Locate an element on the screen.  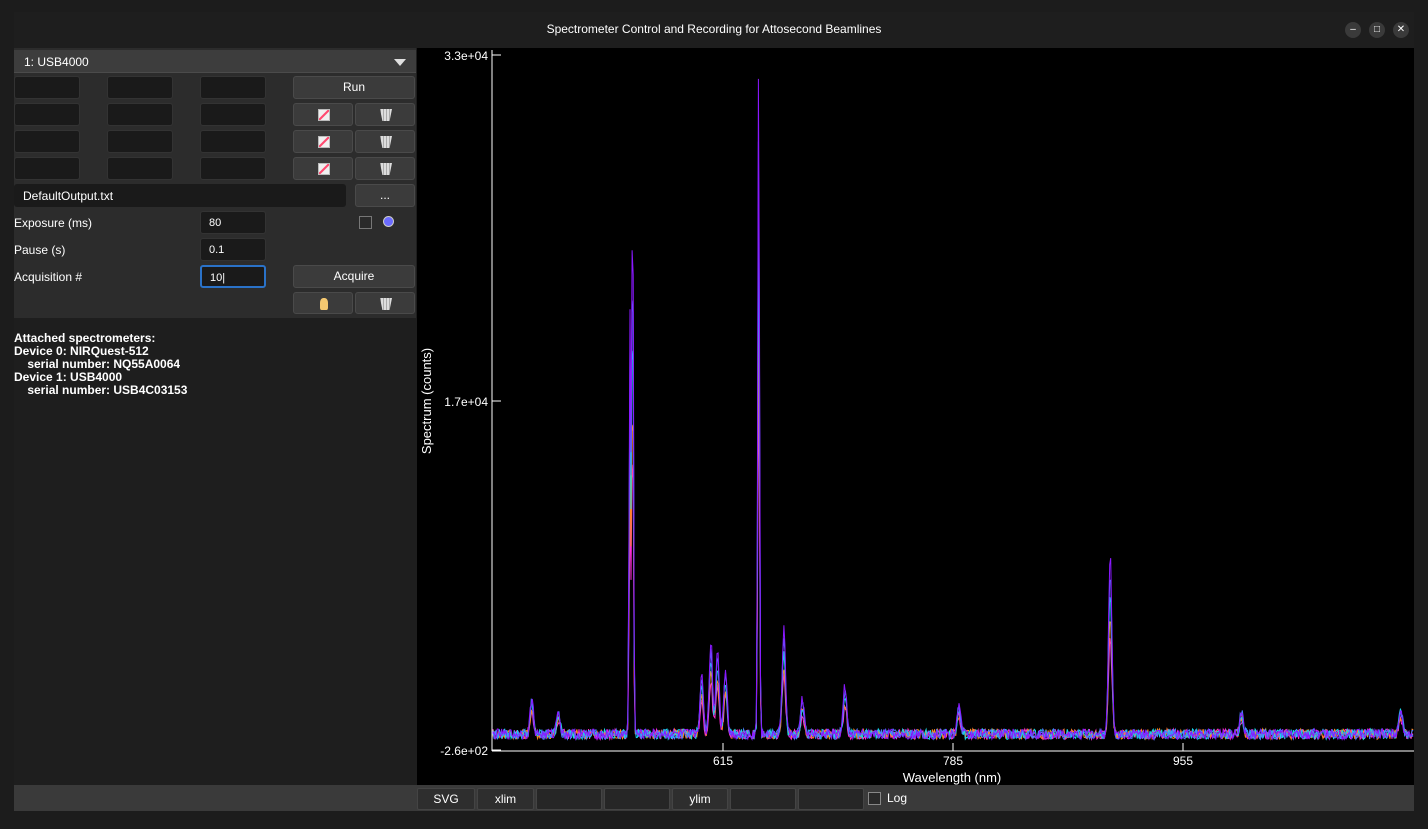
xlim-button: xlim is located at coordinates (505, 799).